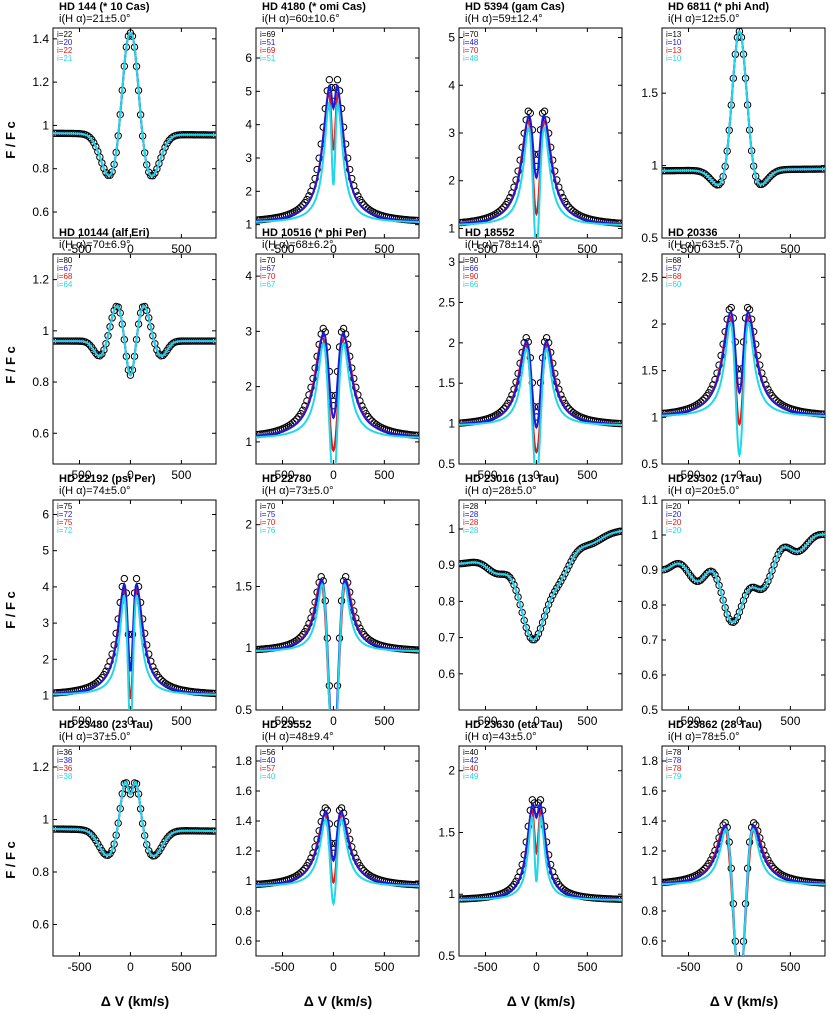  What do you see at coordinates (243, 851) in the screenshot?
I see `y-tick-label: 1.2` at bounding box center [243, 851].